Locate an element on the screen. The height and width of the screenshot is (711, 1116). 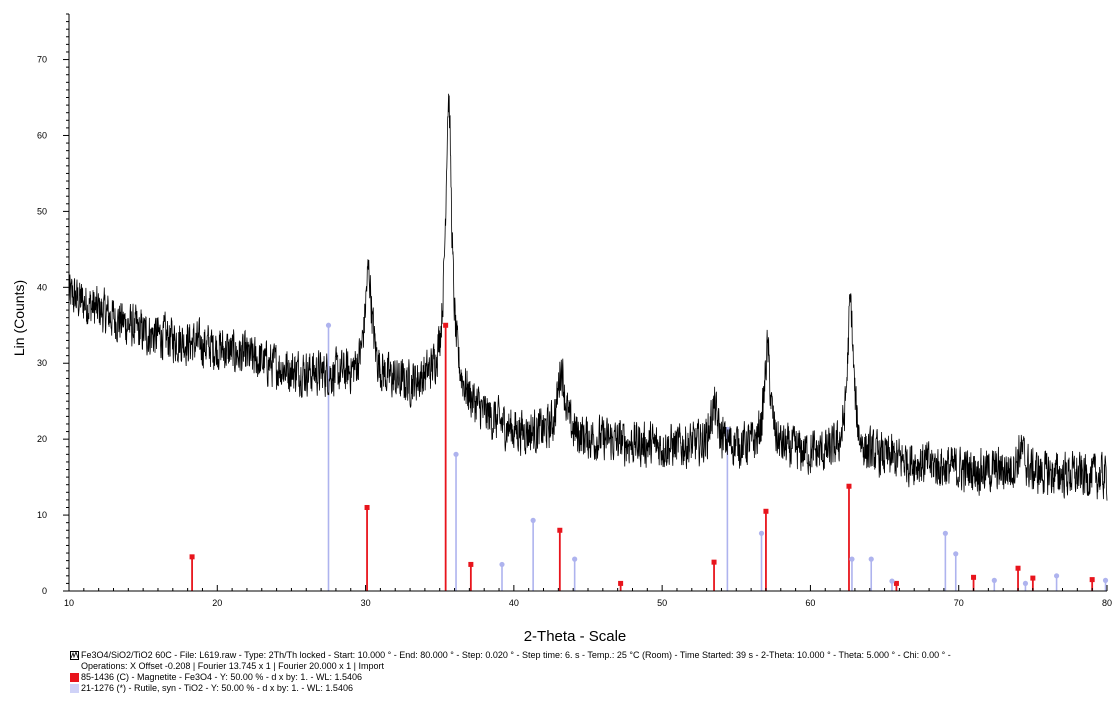
x-tick-label: 10 is located at coordinates (69, 603).